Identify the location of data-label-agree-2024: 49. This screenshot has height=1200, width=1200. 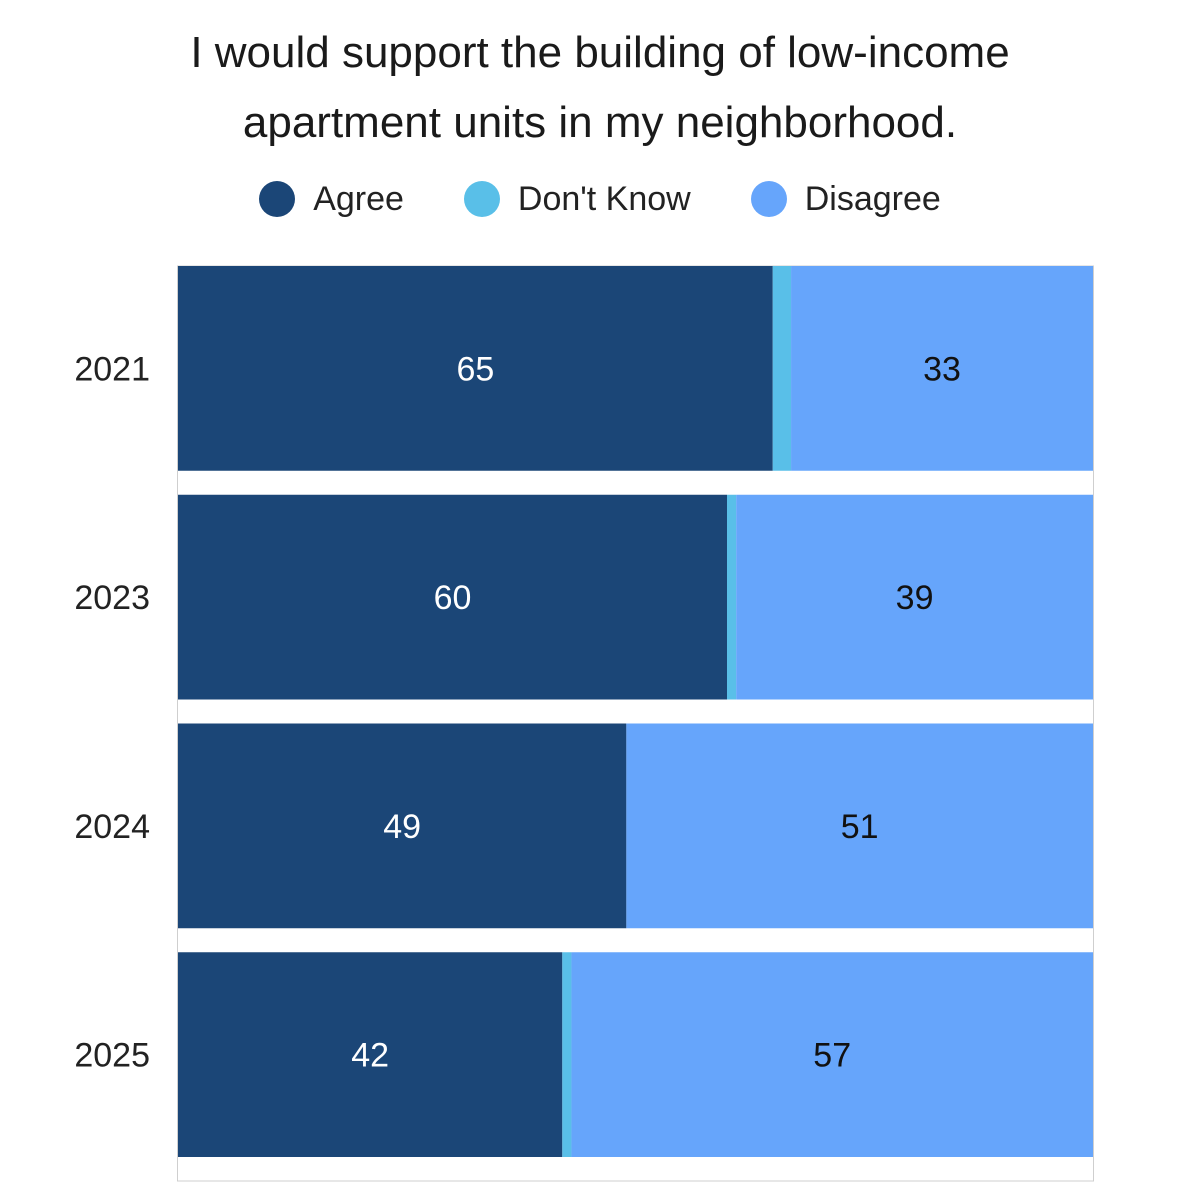
(402, 827).